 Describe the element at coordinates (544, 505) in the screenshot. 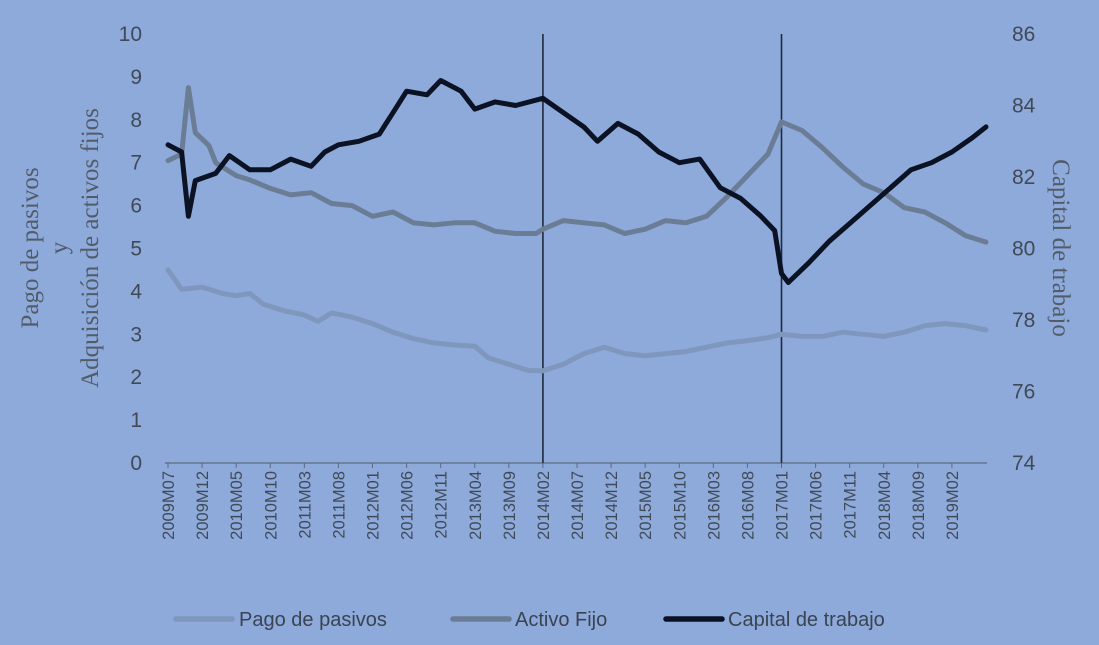

I see `x-tick-label: 2014M02` at that location.